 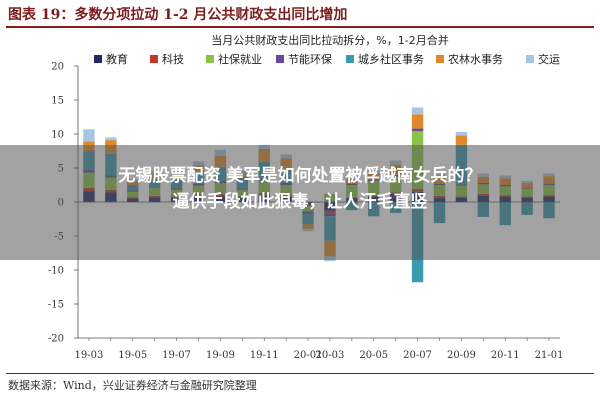 What do you see at coordinates (173, 59) in the screenshot?
I see `legend-label: 科技` at bounding box center [173, 59].